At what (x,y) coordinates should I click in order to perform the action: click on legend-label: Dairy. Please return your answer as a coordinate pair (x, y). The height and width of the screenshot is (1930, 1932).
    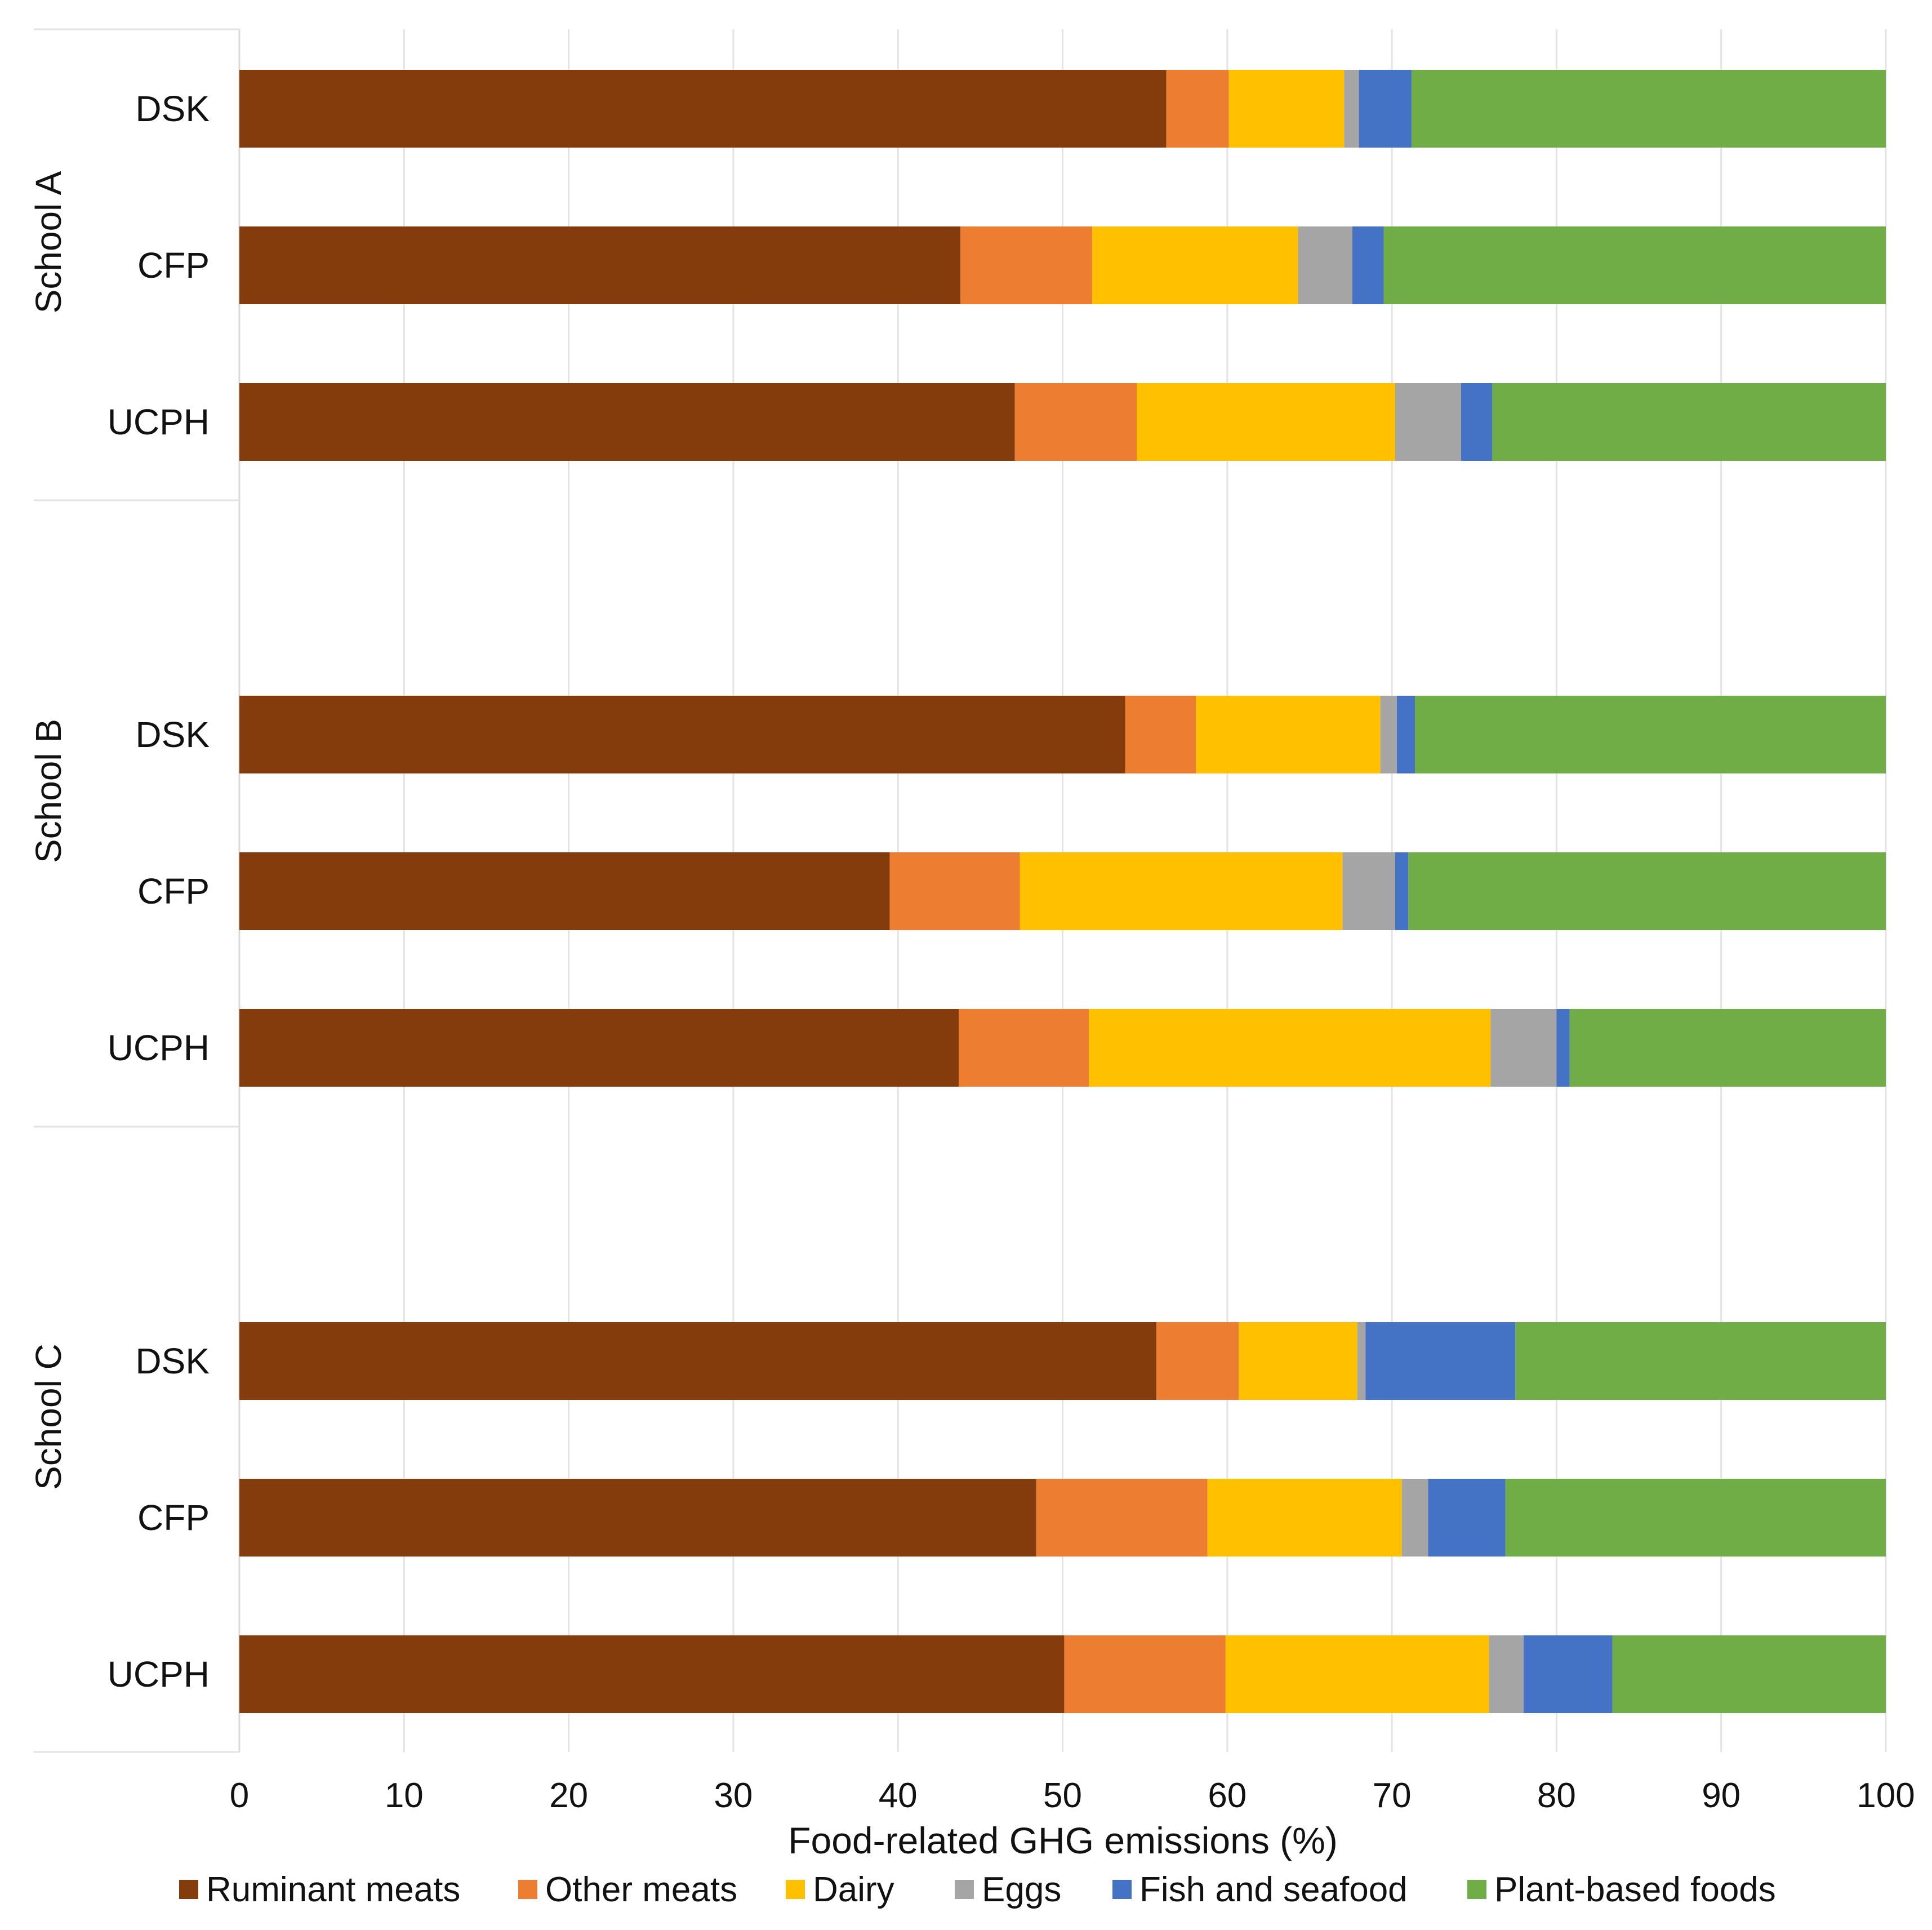
    Looking at the image, I should click on (853, 1889).